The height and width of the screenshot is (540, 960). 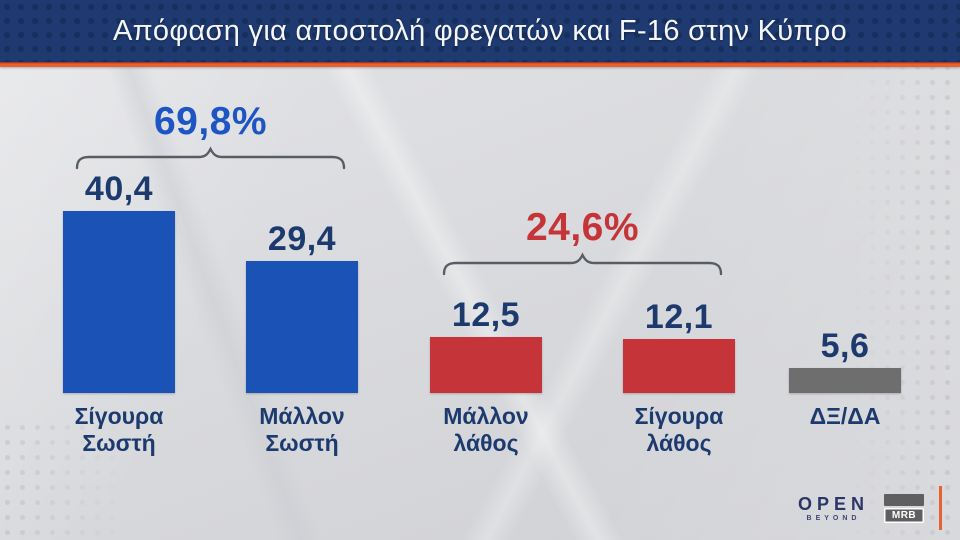 I want to click on bar-category-label: ΔΞ/ΔΑ, so click(x=845, y=416).